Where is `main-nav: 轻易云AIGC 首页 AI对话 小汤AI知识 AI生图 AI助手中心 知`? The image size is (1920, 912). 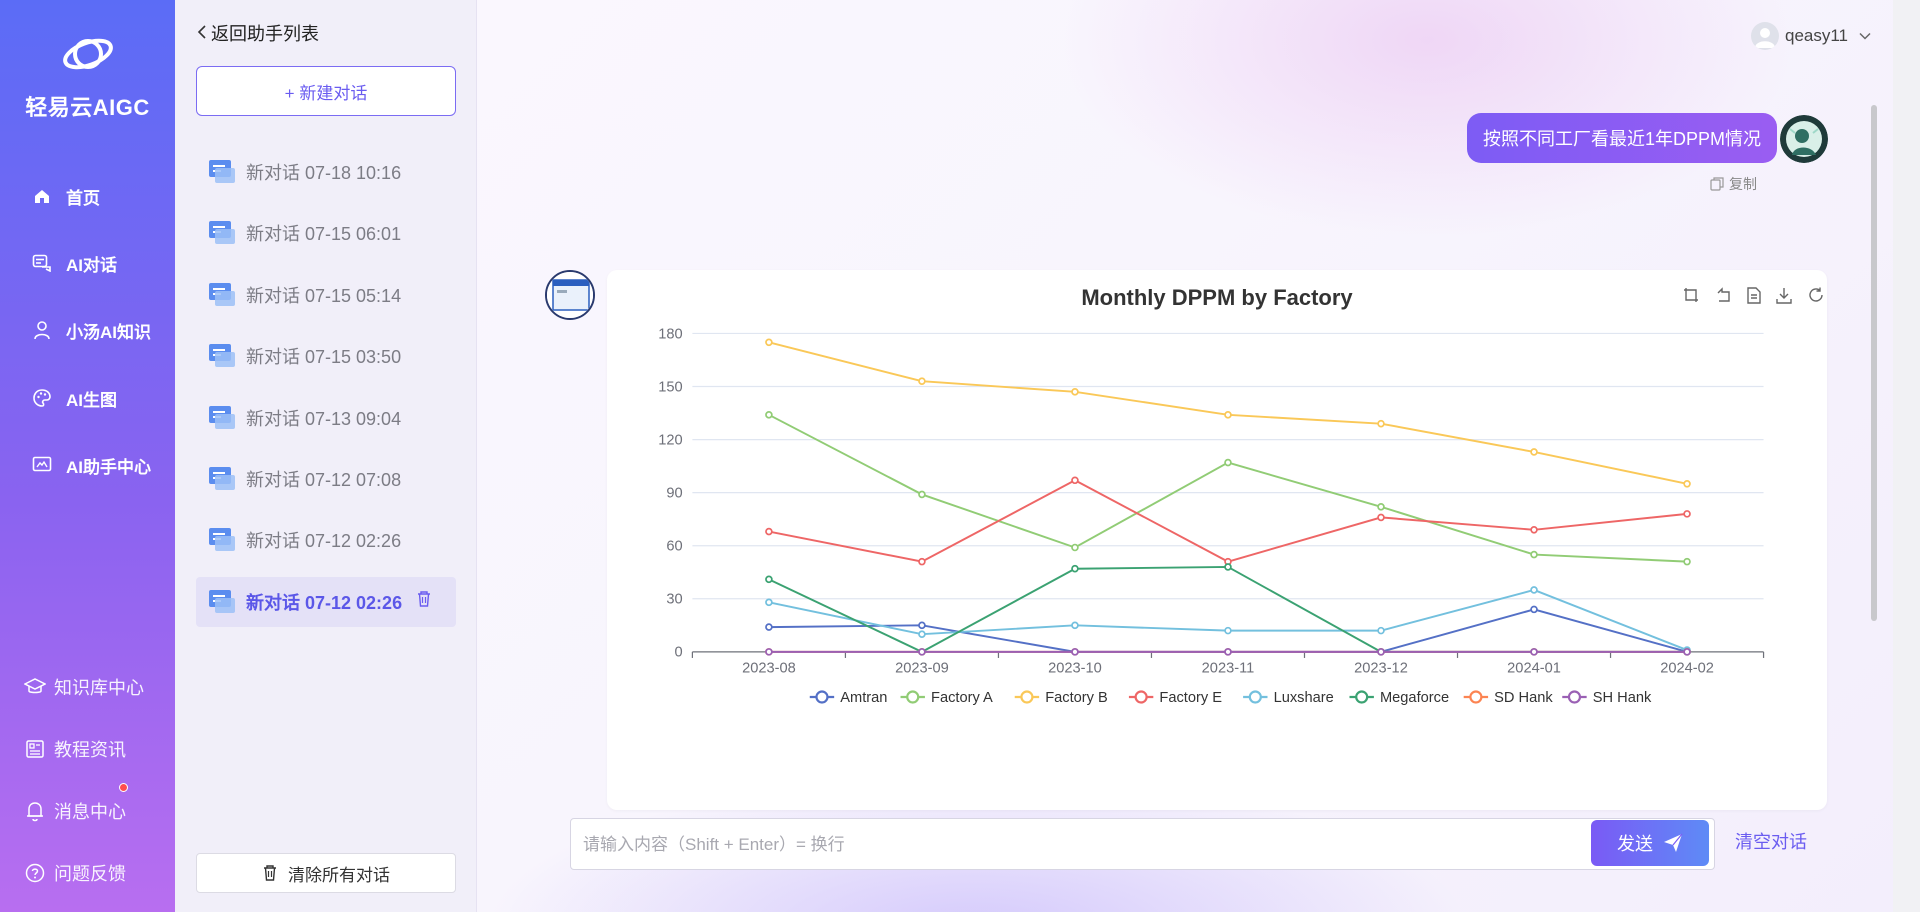 main-nav: 轻易云AIGC 首页 AI对话 小汤AI知识 AI生图 AI助手中心 知 is located at coordinates (87, 456).